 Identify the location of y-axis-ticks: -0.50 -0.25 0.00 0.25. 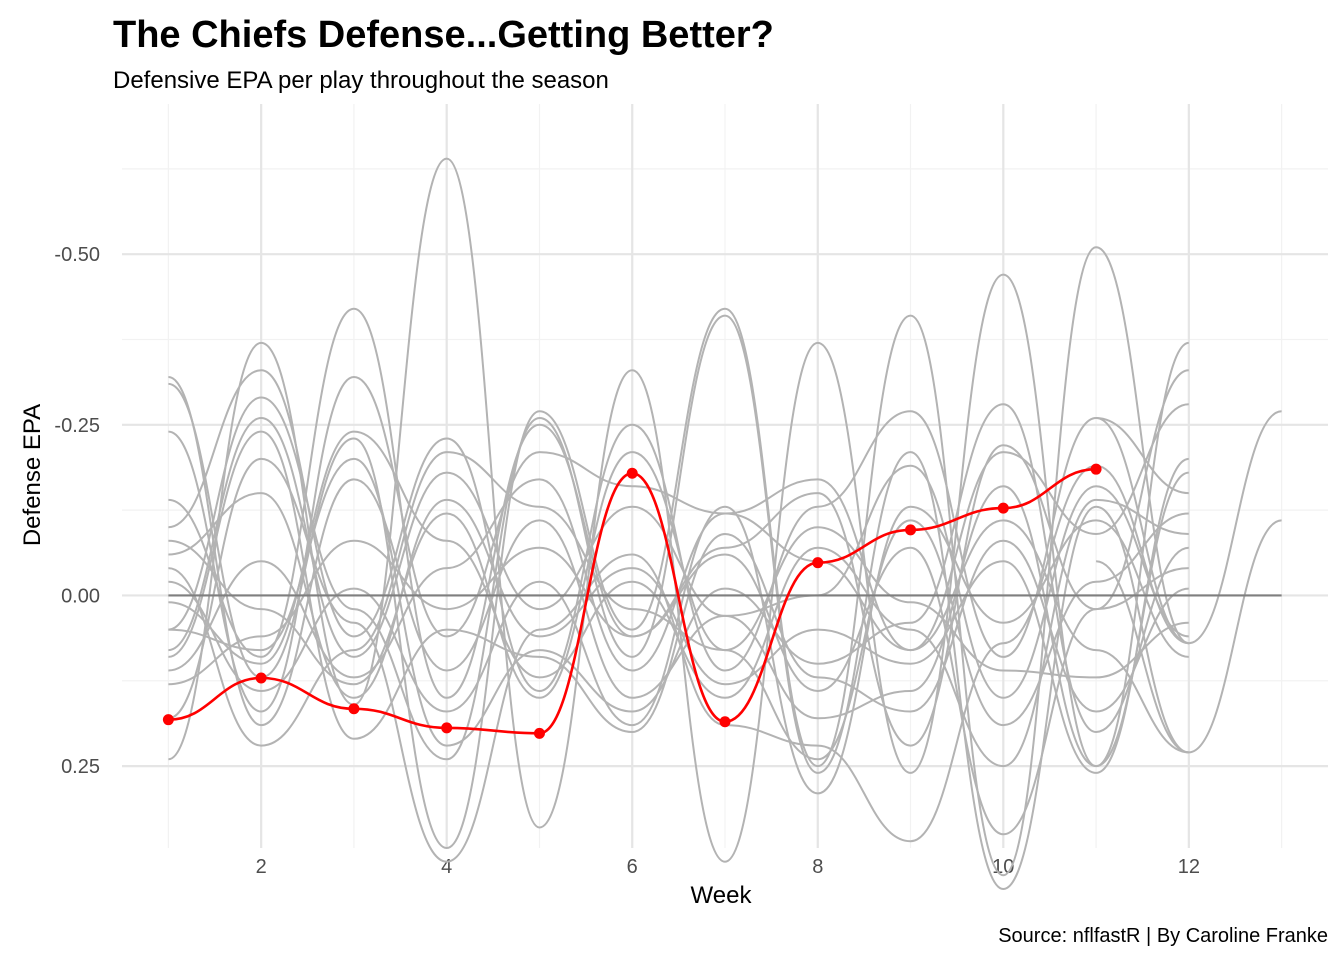
(77, 511).